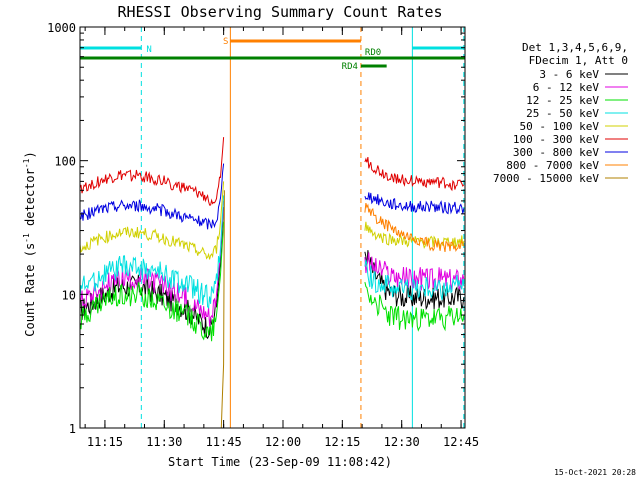  What do you see at coordinates (26, 238) in the screenshot?
I see `y-axis-label-sup1: -1` at bounding box center [26, 238].